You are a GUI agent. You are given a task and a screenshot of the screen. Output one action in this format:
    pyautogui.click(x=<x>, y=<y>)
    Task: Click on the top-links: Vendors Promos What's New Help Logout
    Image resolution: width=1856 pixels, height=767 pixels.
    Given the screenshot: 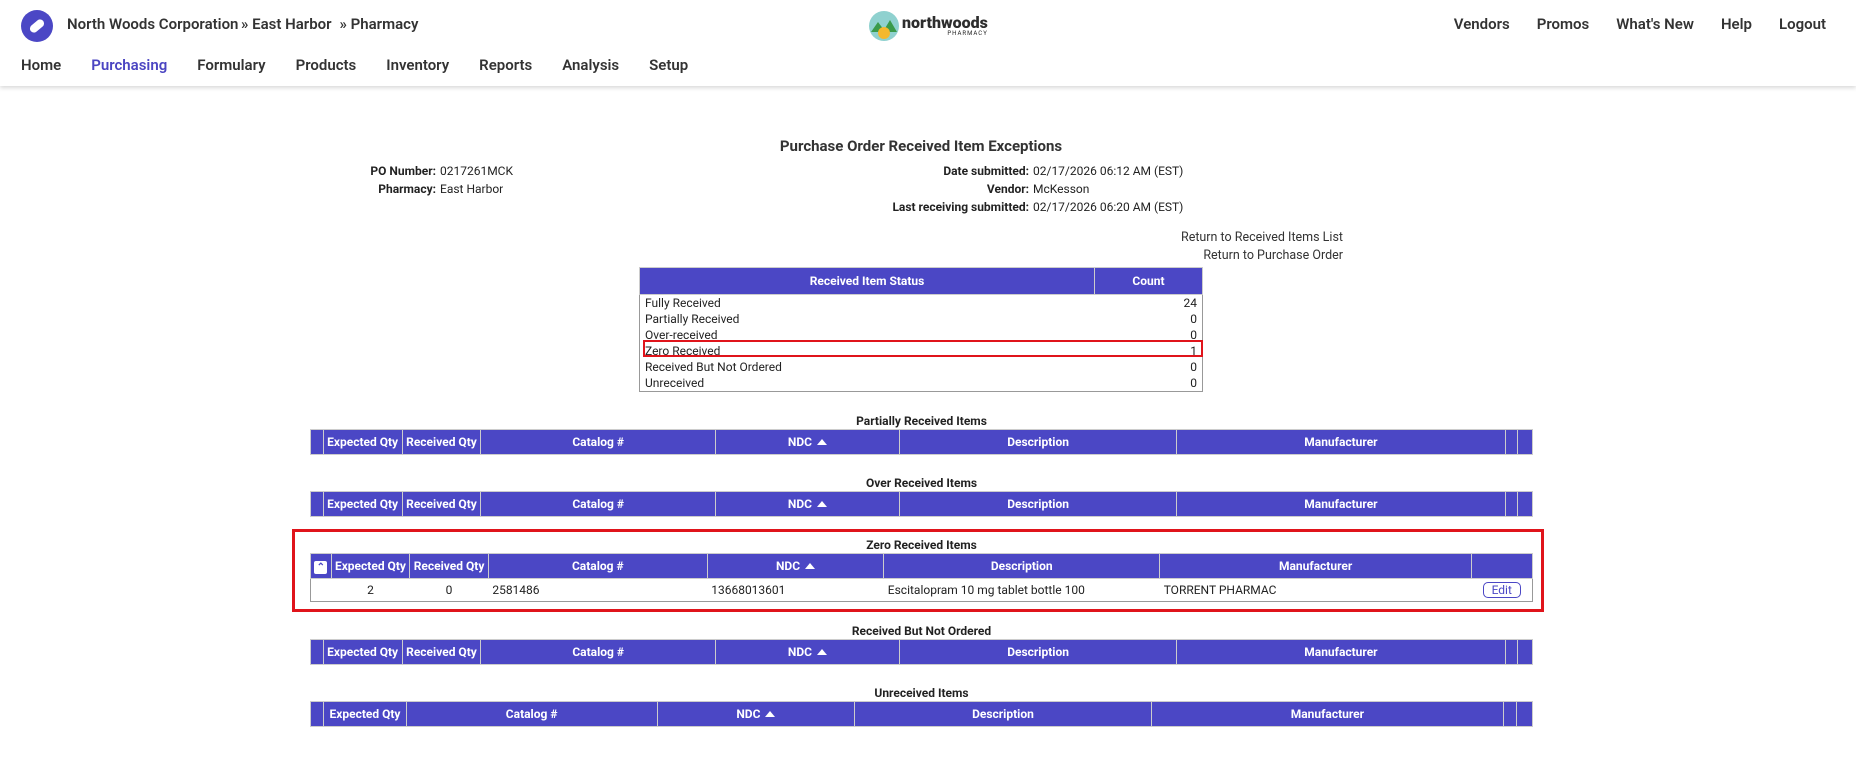 What is the action you would take?
    pyautogui.click(x=1626, y=24)
    